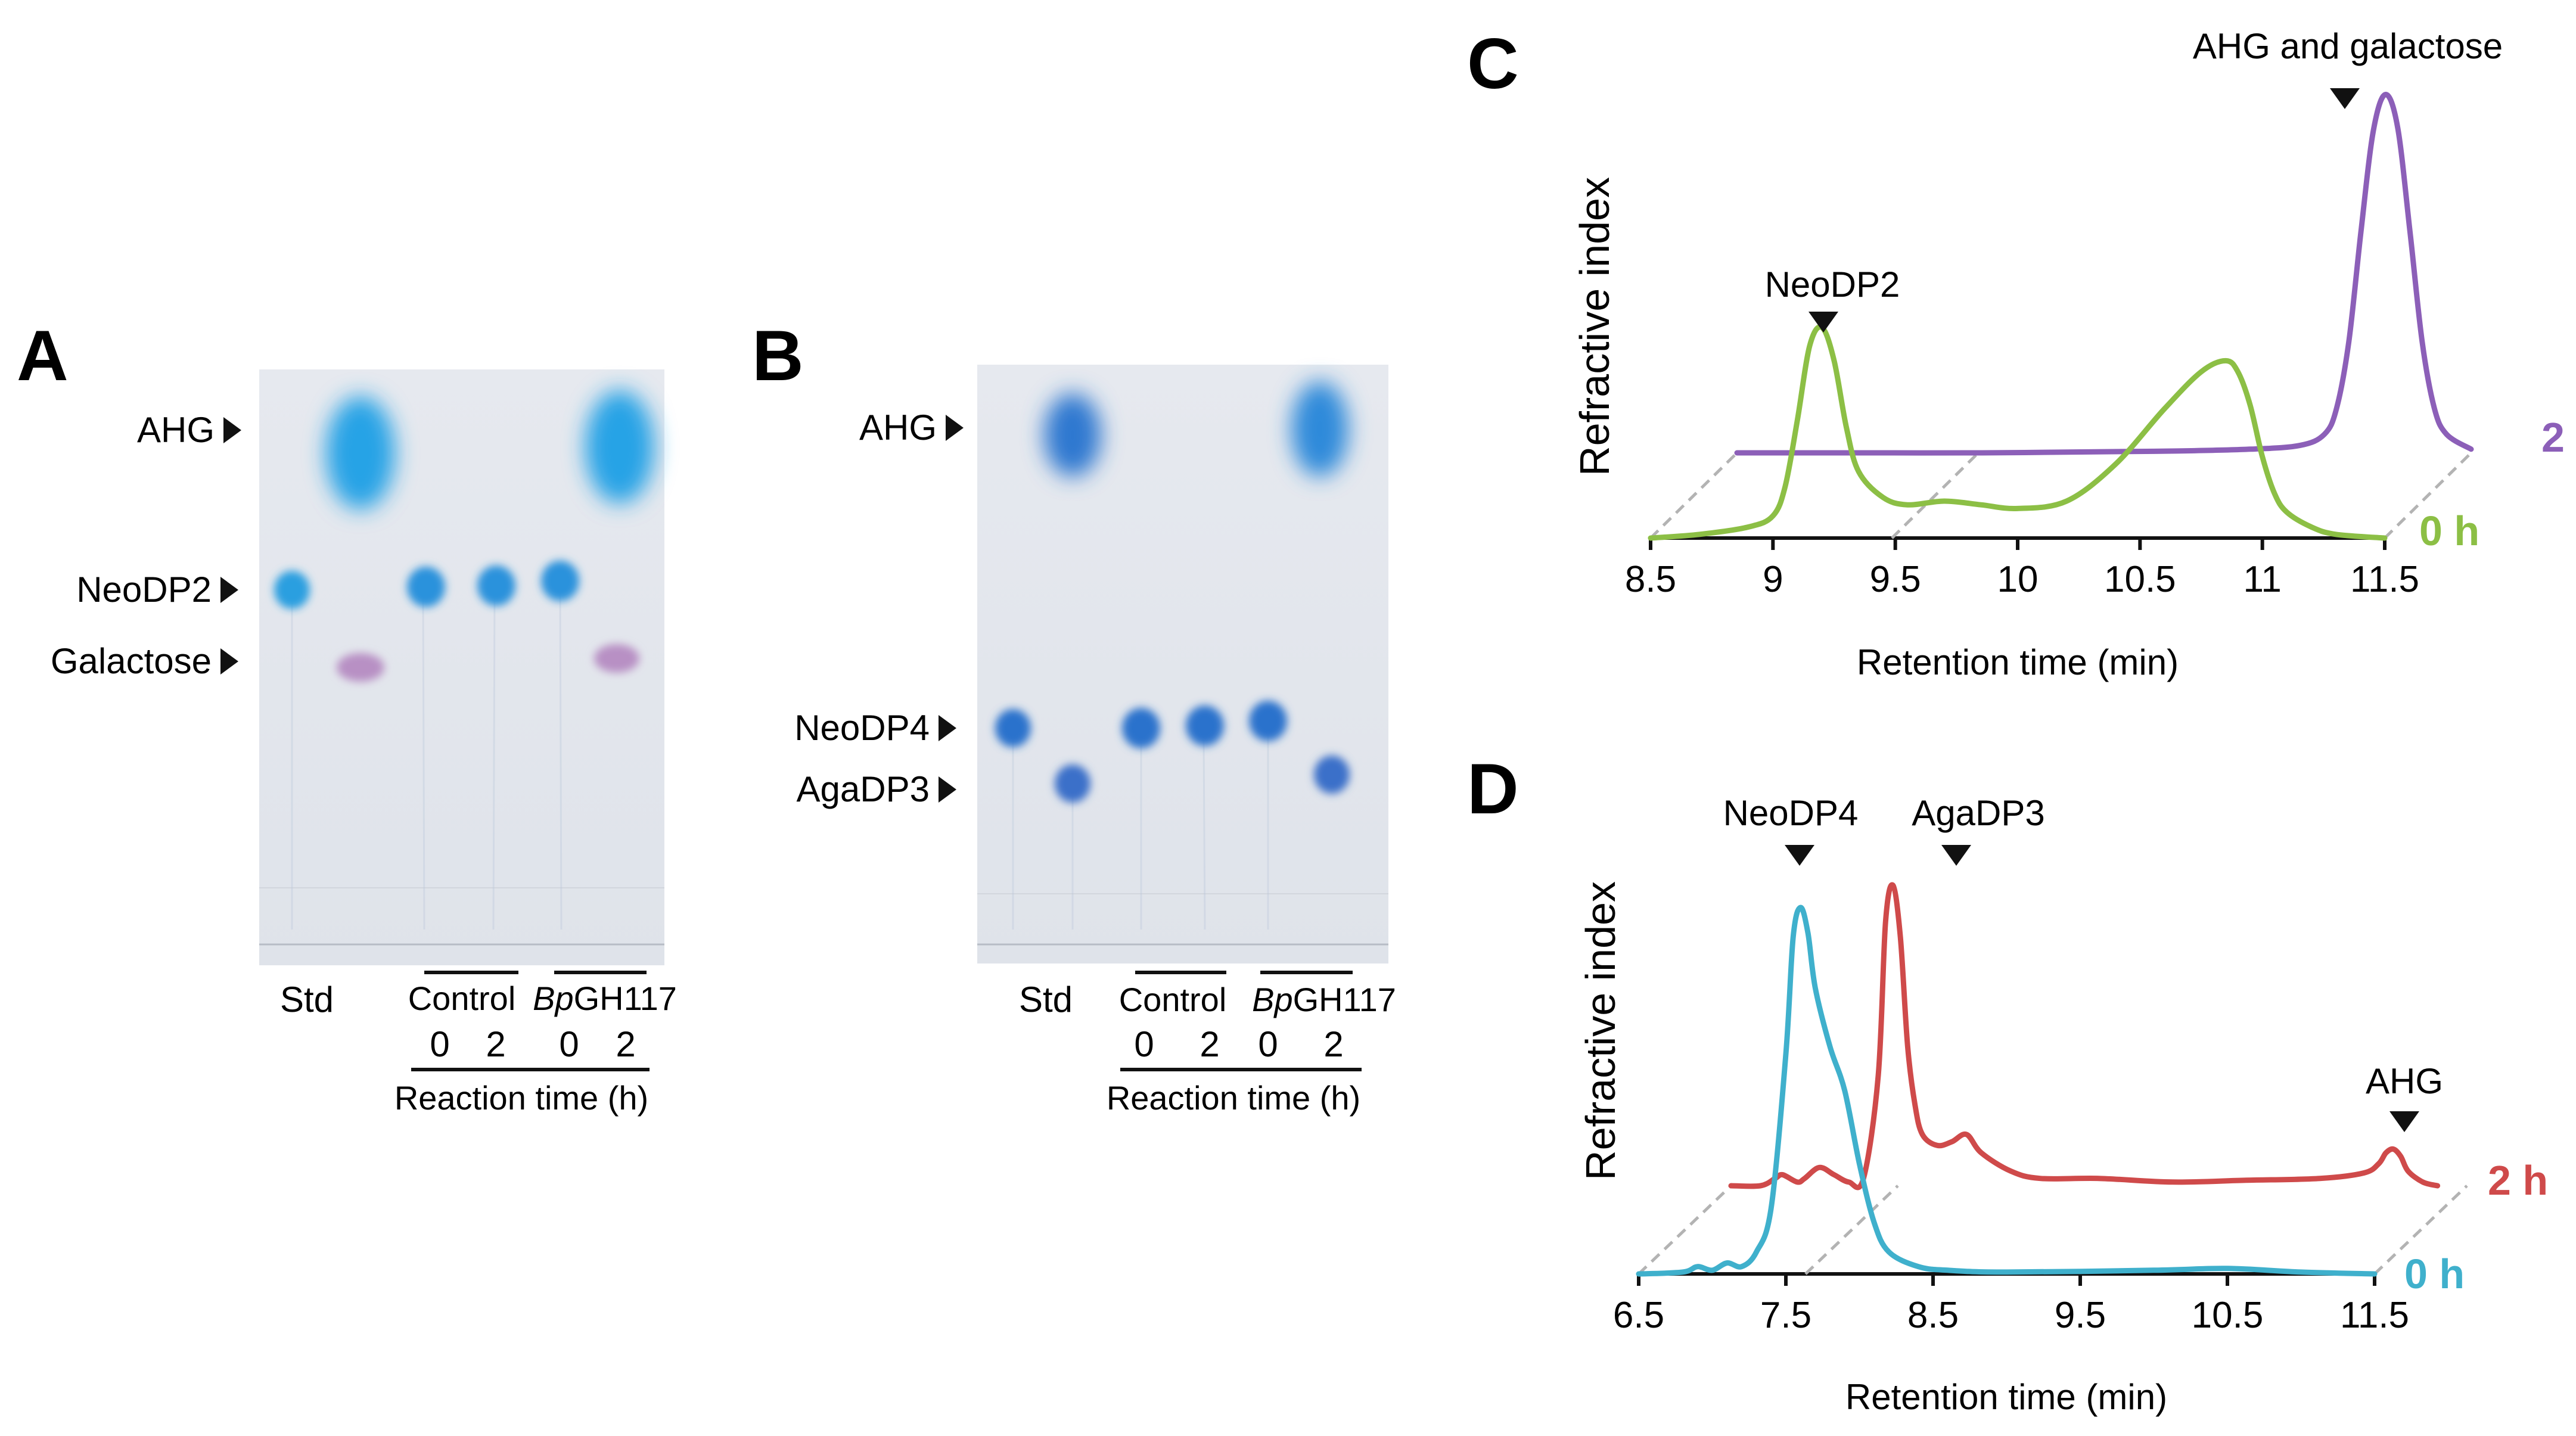 The image size is (2576, 1436). I want to click on legend-d-0h: 0 h, so click(2434, 1274).